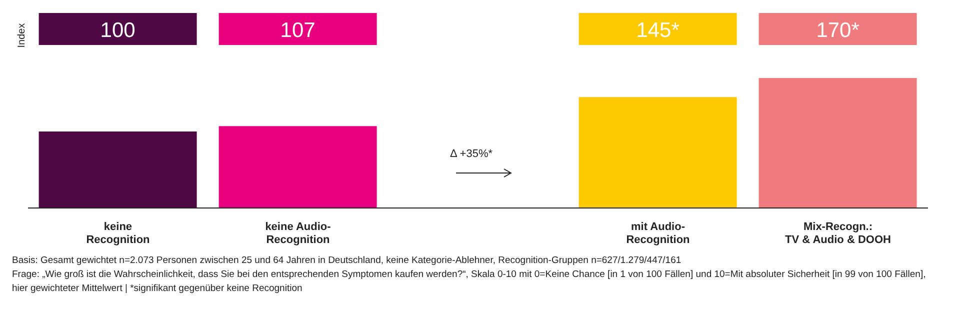 This screenshot has height=312, width=970. I want to click on x-tick-label: keine Audio- Recognition, so click(298, 233).